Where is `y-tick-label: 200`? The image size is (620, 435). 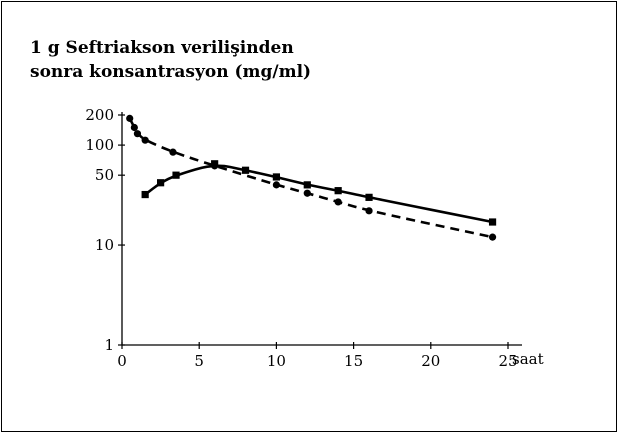 y-tick-label: 200 is located at coordinates (99, 115).